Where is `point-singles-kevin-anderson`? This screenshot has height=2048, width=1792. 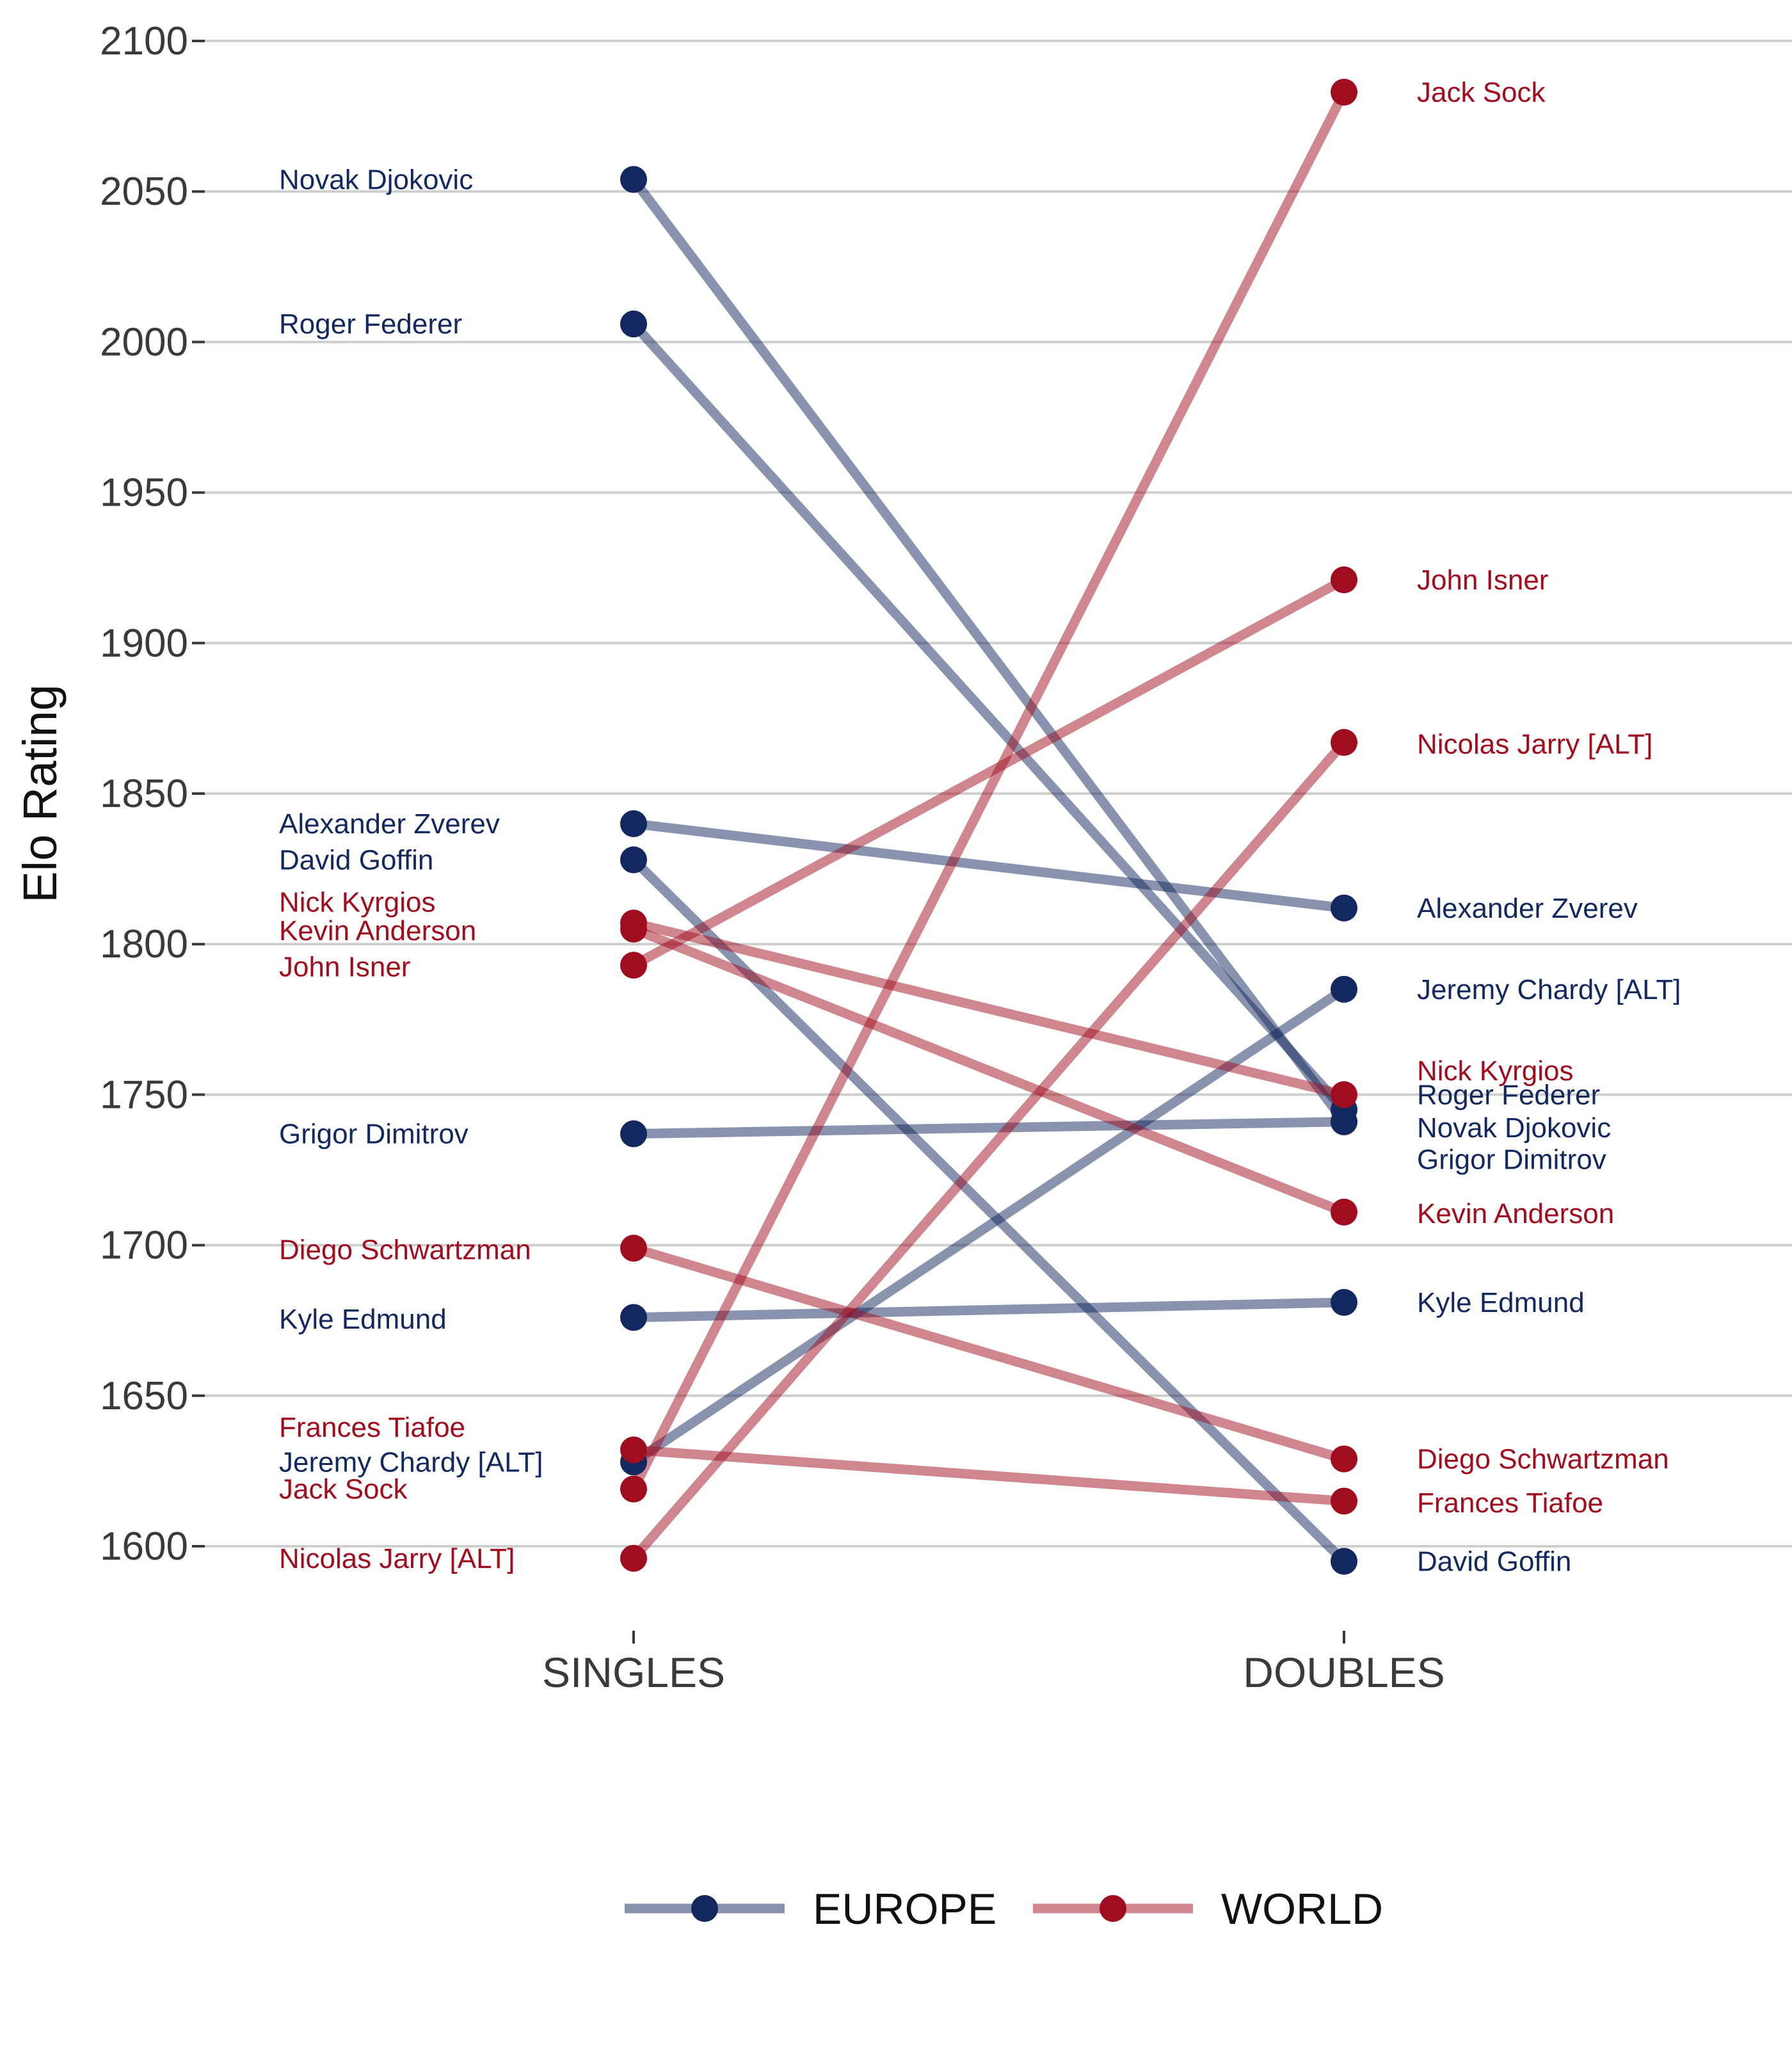 point-singles-kevin-anderson is located at coordinates (633, 929).